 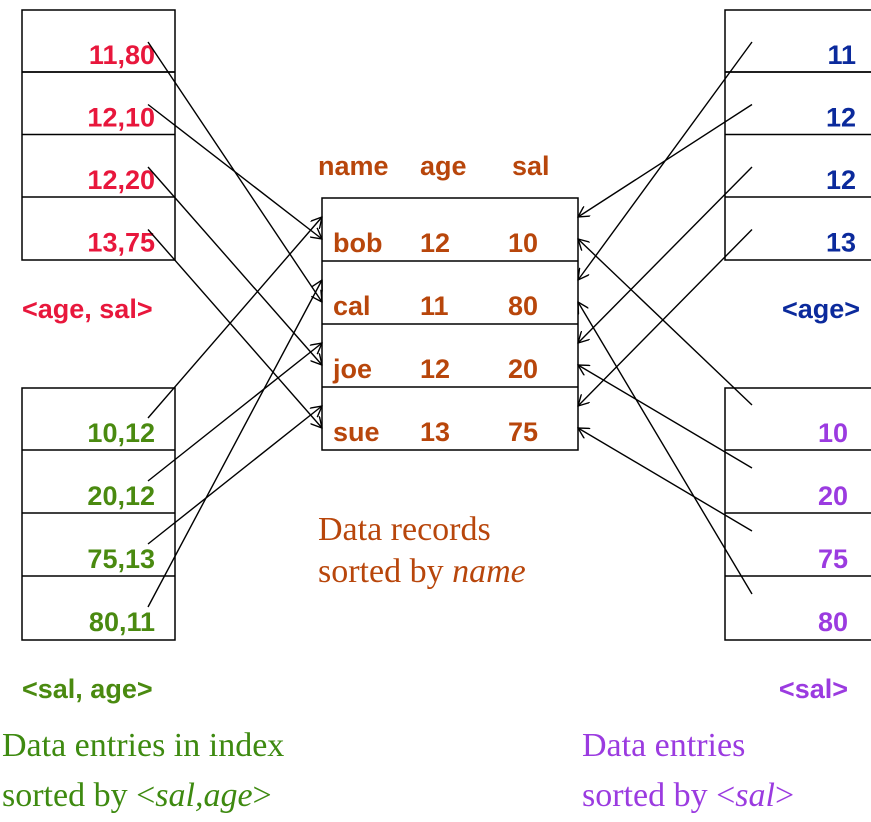 What do you see at coordinates (523, 306) in the screenshot?
I see `record-cell: 80` at bounding box center [523, 306].